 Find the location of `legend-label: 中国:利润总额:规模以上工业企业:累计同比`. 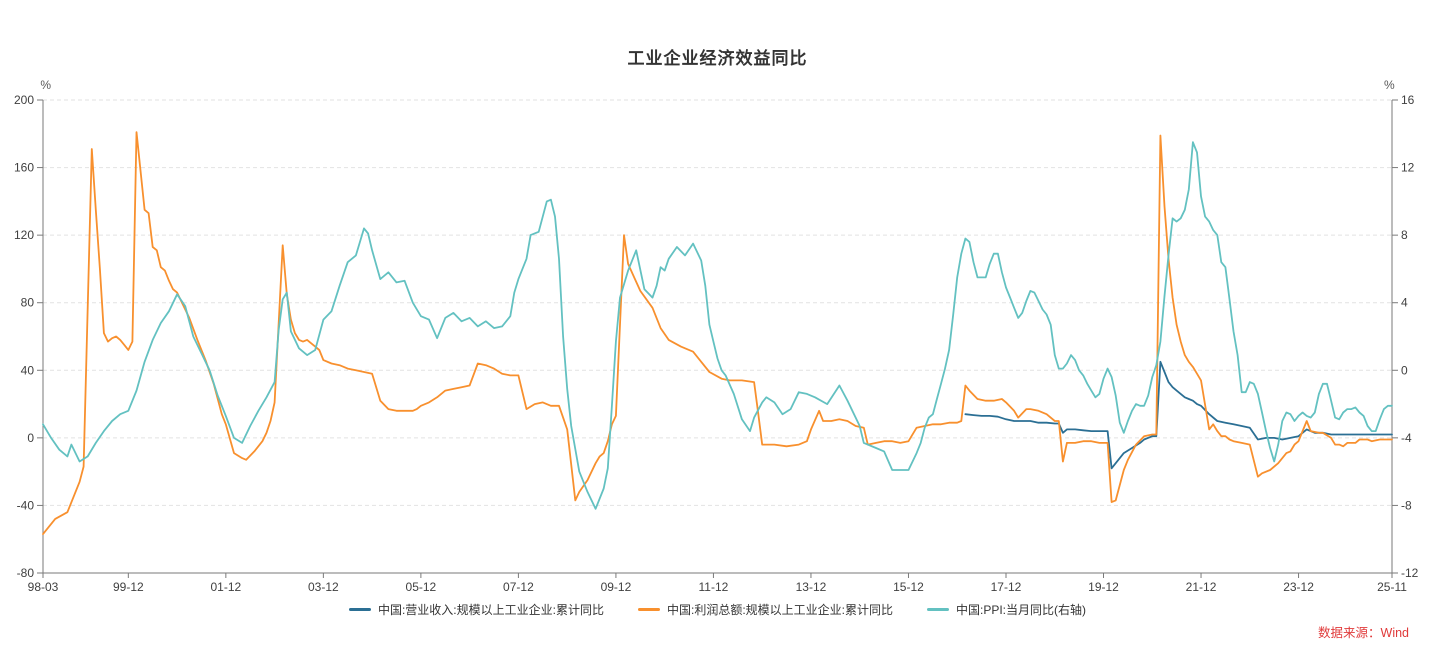

legend-label: 中国:利润总额:规模以上工业企业:累计同比 is located at coordinates (779, 610).